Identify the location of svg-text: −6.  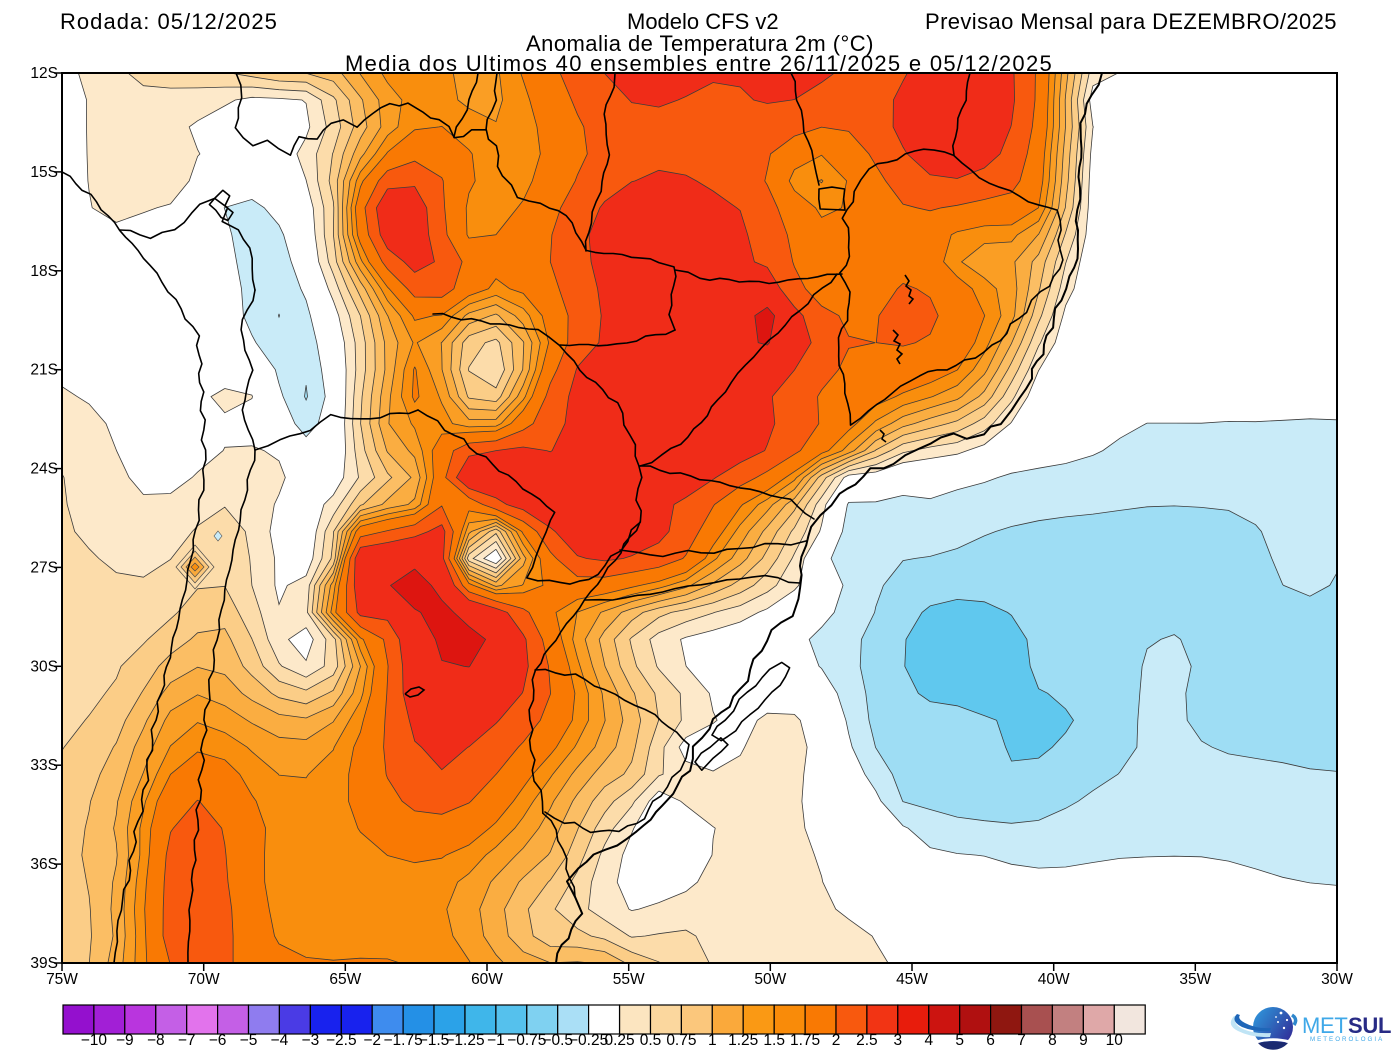
(218, 1040).